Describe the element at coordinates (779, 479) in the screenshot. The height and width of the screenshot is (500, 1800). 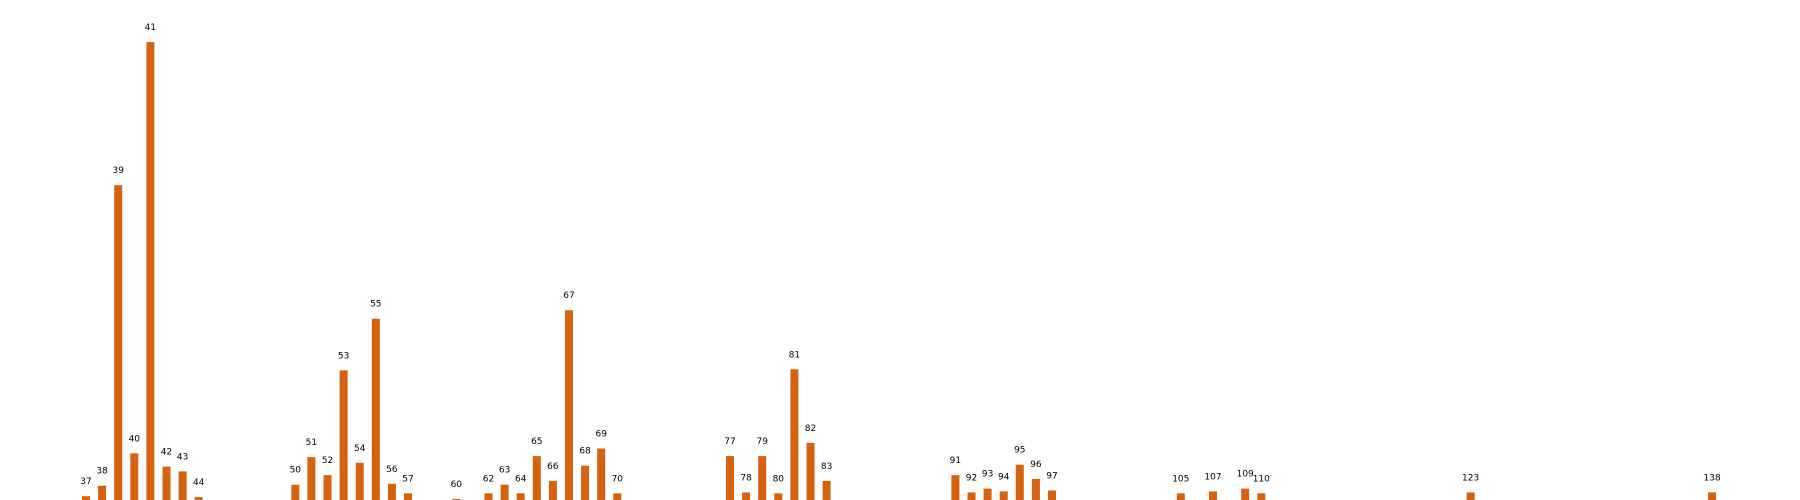
I see `bar-label-80: 80` at that location.